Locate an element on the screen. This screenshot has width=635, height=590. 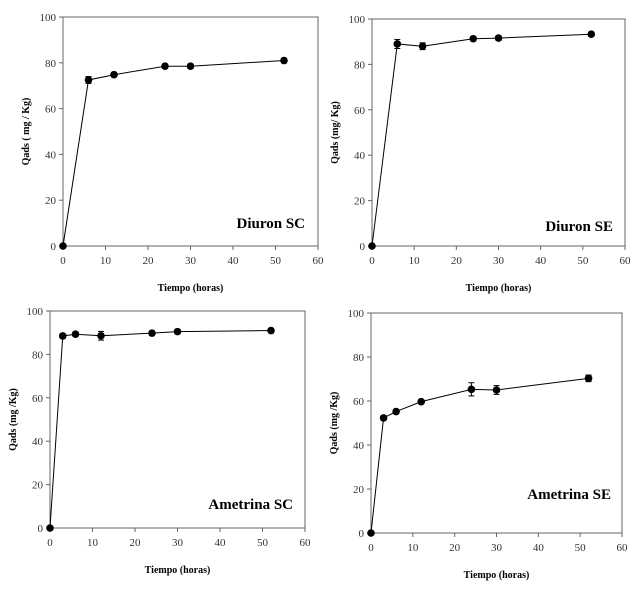
series-annotation: Diuron SE is located at coordinates (579, 227).